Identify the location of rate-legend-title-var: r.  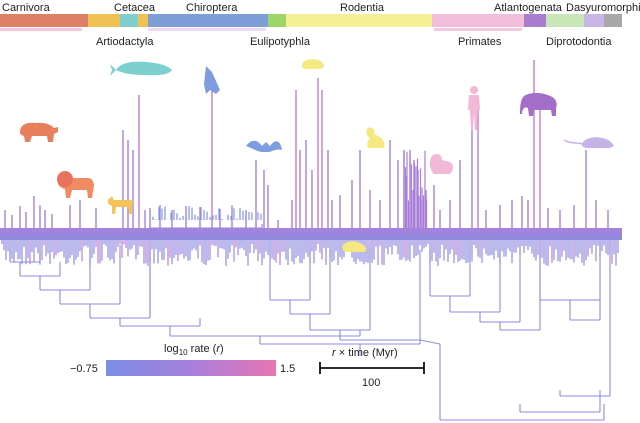
(218, 349).